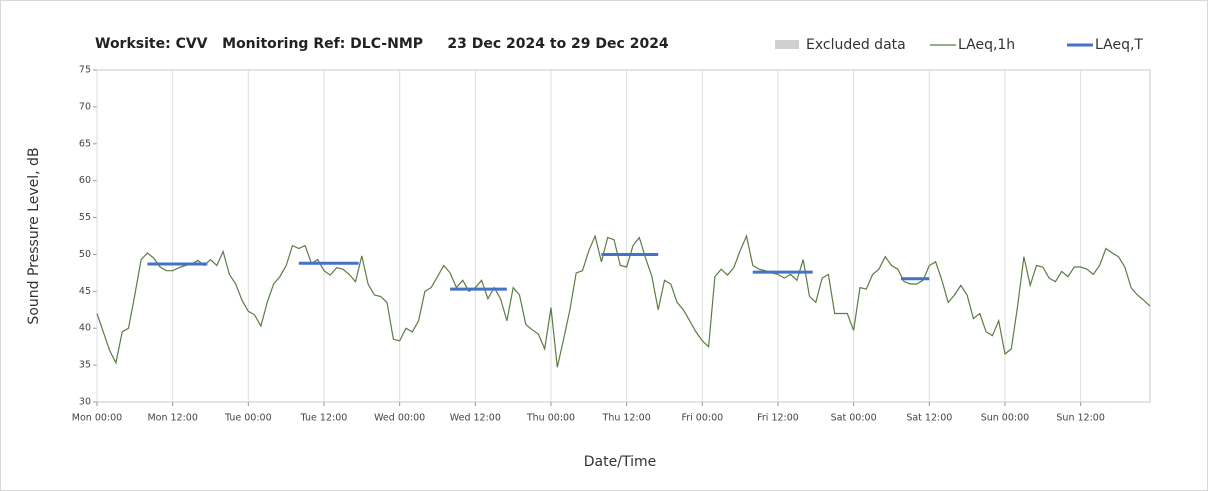 The width and height of the screenshot is (1208, 491). I want to click on y-tick-label: 45, so click(85, 291).